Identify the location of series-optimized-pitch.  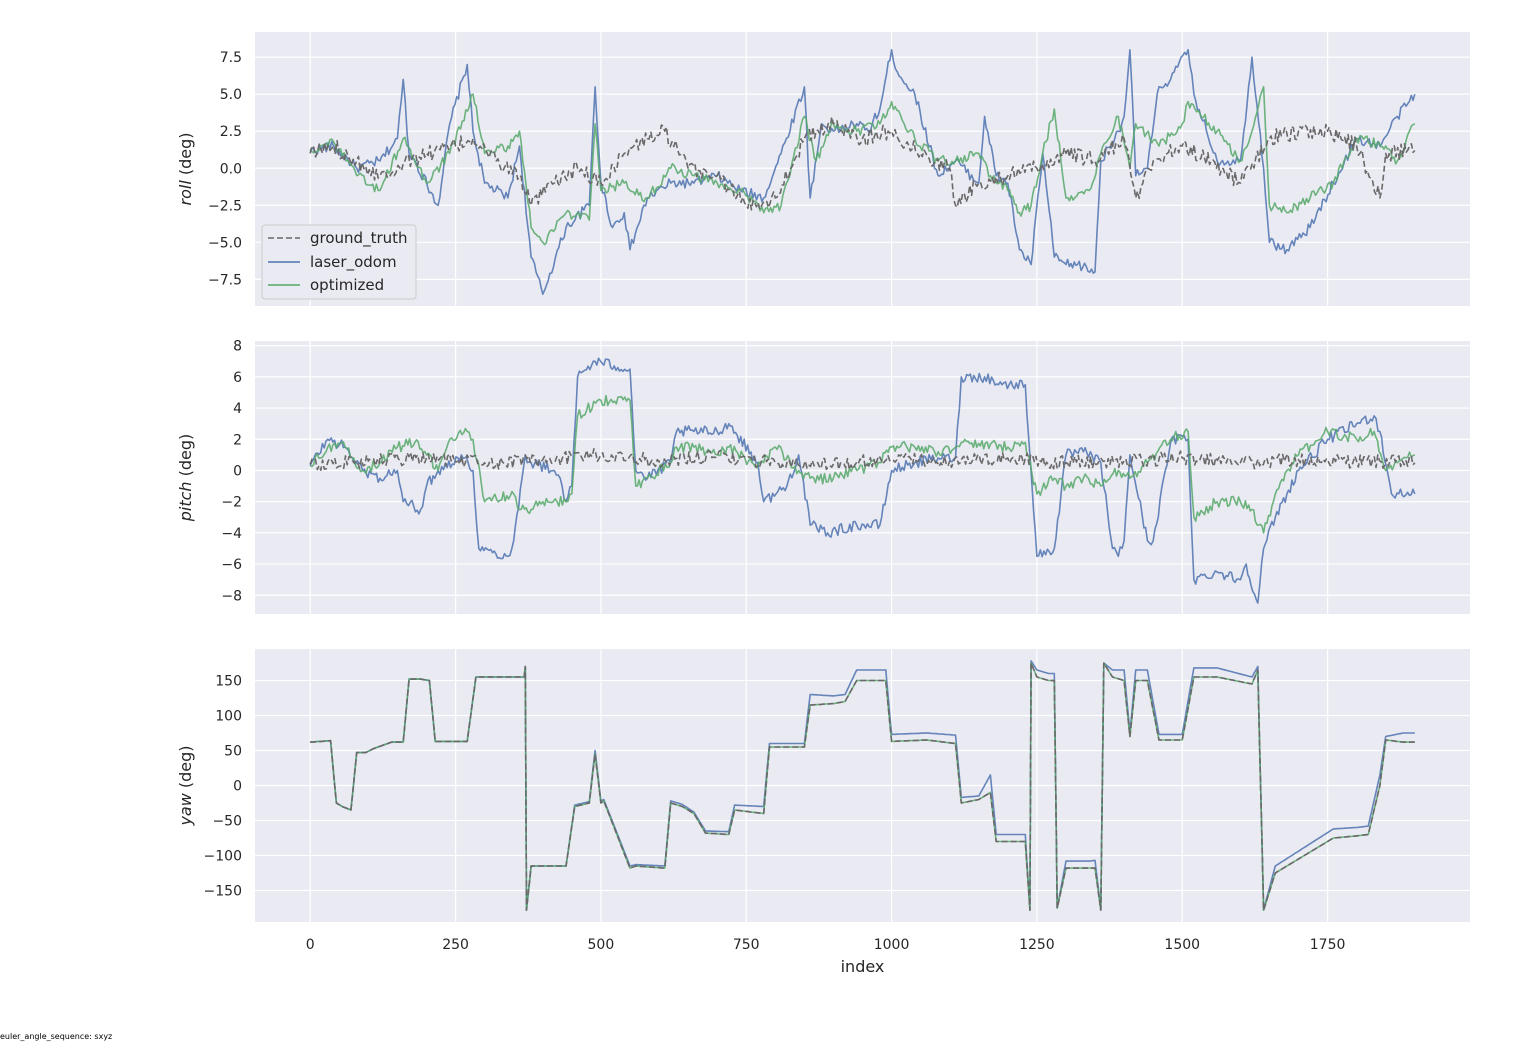
(862, 464).